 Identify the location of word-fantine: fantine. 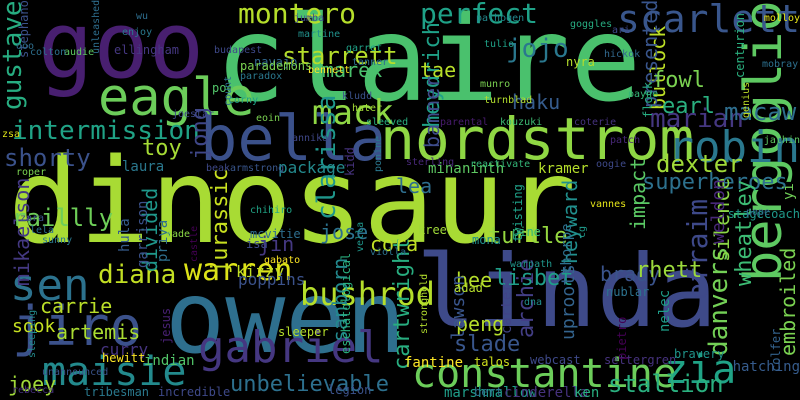
(434, 363).